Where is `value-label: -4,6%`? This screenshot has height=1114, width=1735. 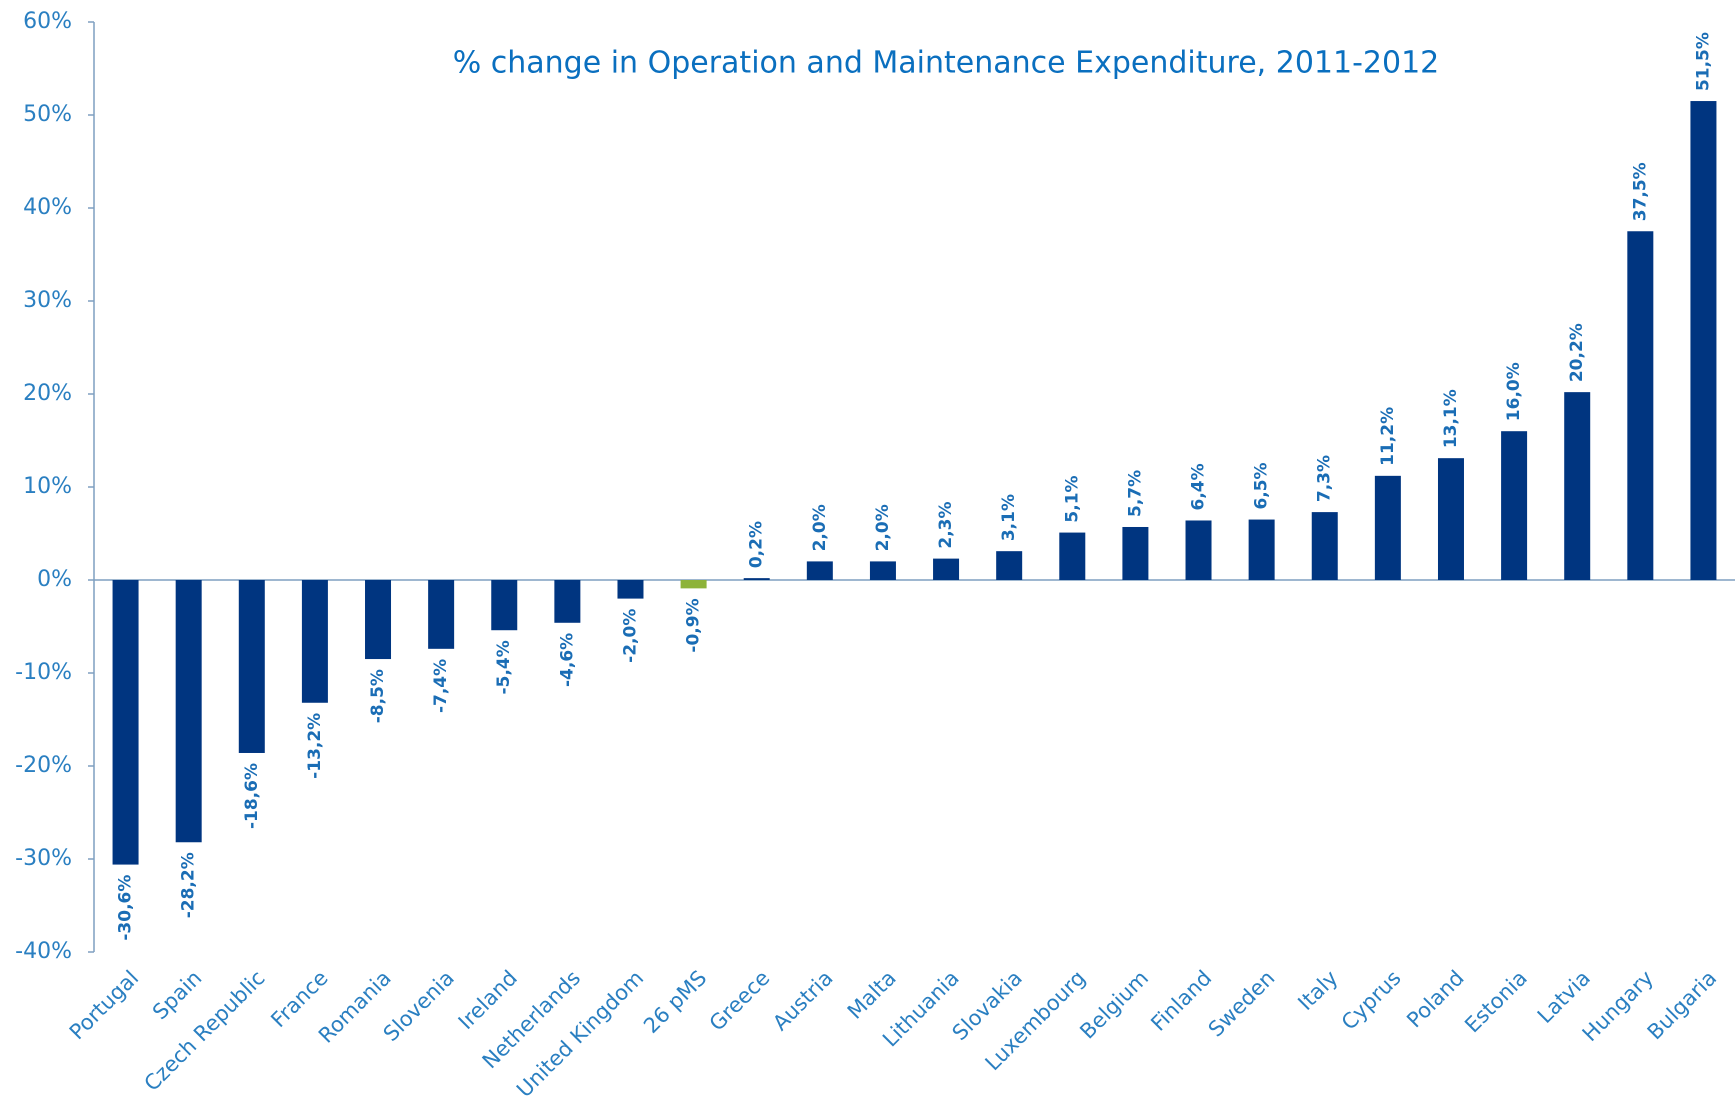 value-label: -4,6% is located at coordinates (567, 660).